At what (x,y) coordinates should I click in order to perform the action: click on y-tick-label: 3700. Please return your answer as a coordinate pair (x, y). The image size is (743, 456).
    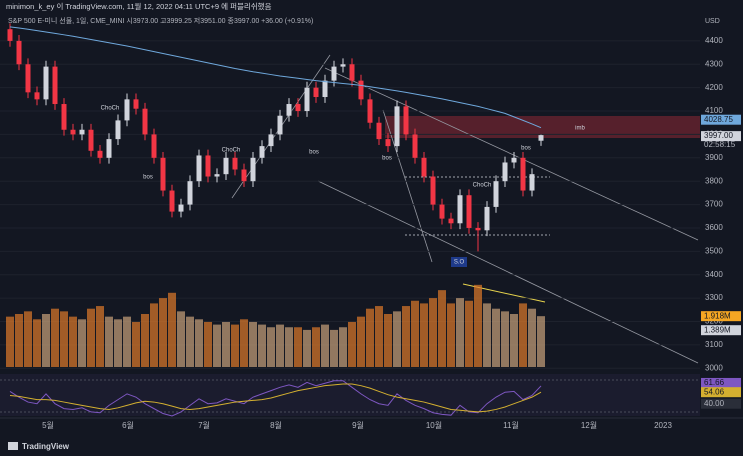
    Looking at the image, I should click on (714, 204).